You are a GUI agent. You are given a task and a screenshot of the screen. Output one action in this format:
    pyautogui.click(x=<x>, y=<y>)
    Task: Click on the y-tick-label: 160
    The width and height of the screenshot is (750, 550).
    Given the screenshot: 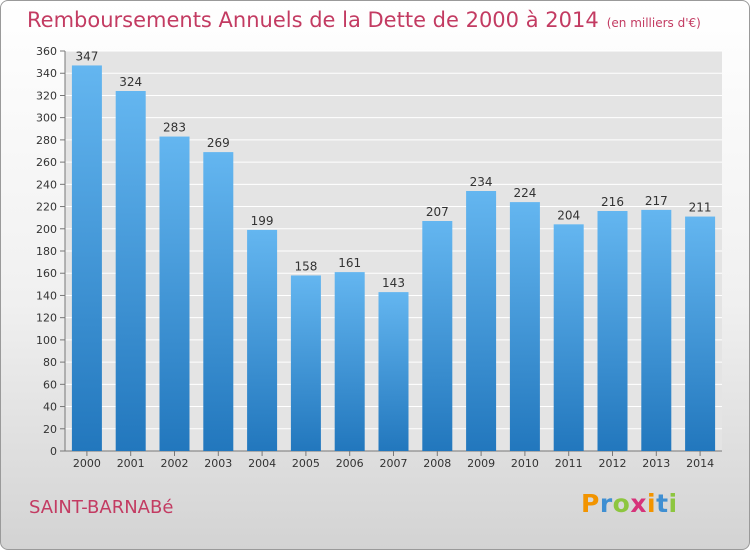 What is the action you would take?
    pyautogui.click(x=46, y=273)
    